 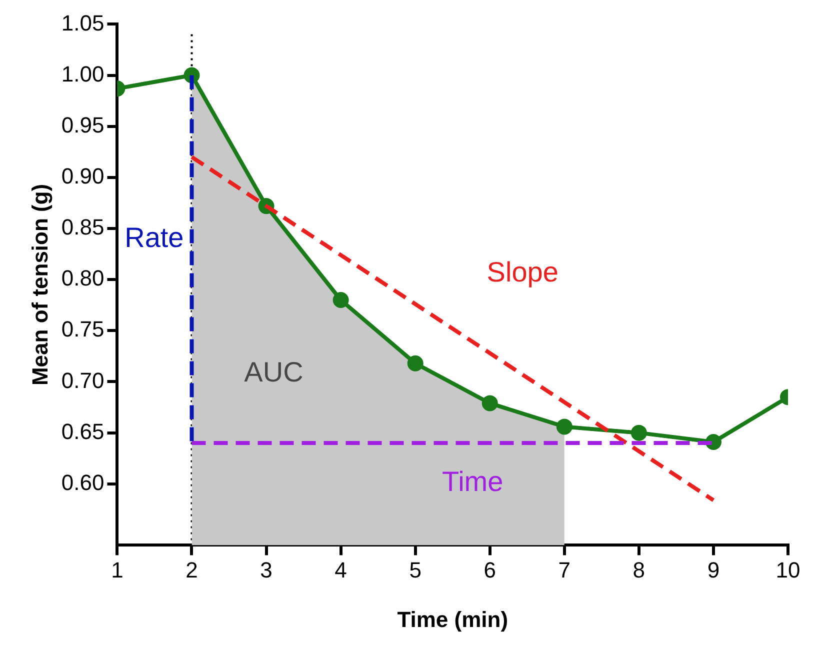 I want to click on y-axis-title: Mean of tension (g), so click(x=39, y=285).